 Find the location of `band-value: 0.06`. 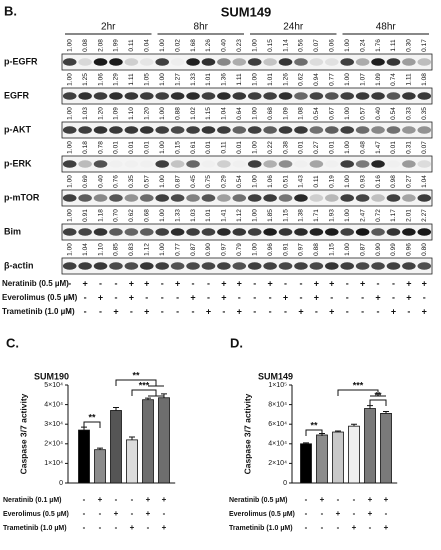

band-value: 0.06 is located at coordinates (332, 45).